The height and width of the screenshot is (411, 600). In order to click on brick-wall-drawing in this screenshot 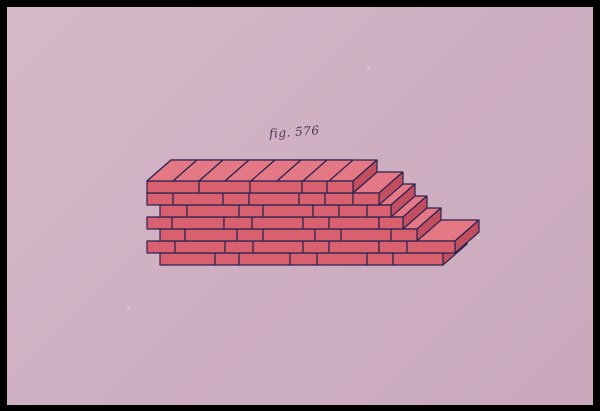, I will do `click(313, 212)`.